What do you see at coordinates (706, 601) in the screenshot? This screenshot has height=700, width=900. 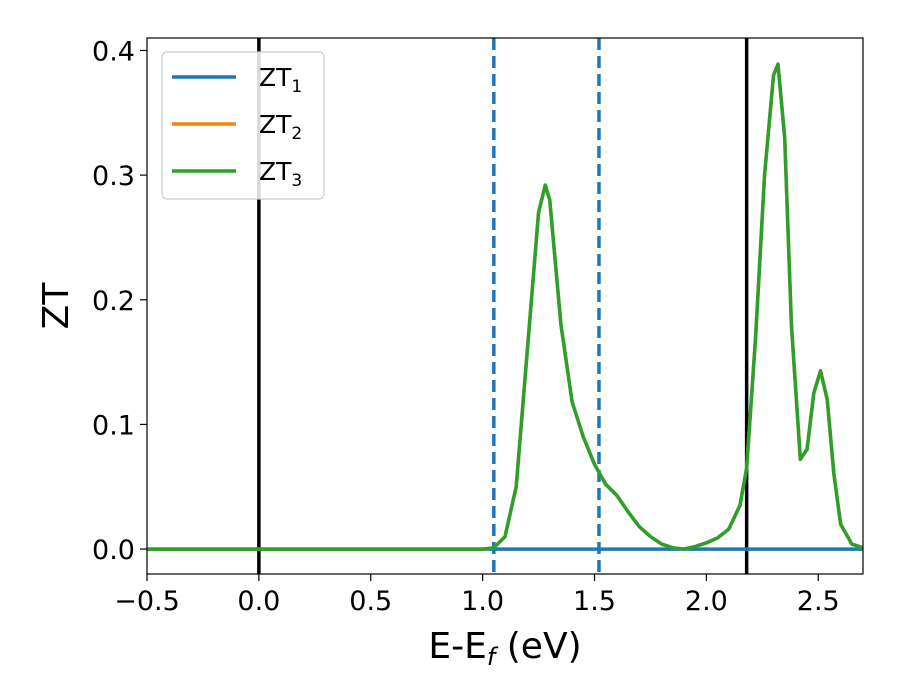 I see `x-tick-label: 2.0` at bounding box center [706, 601].